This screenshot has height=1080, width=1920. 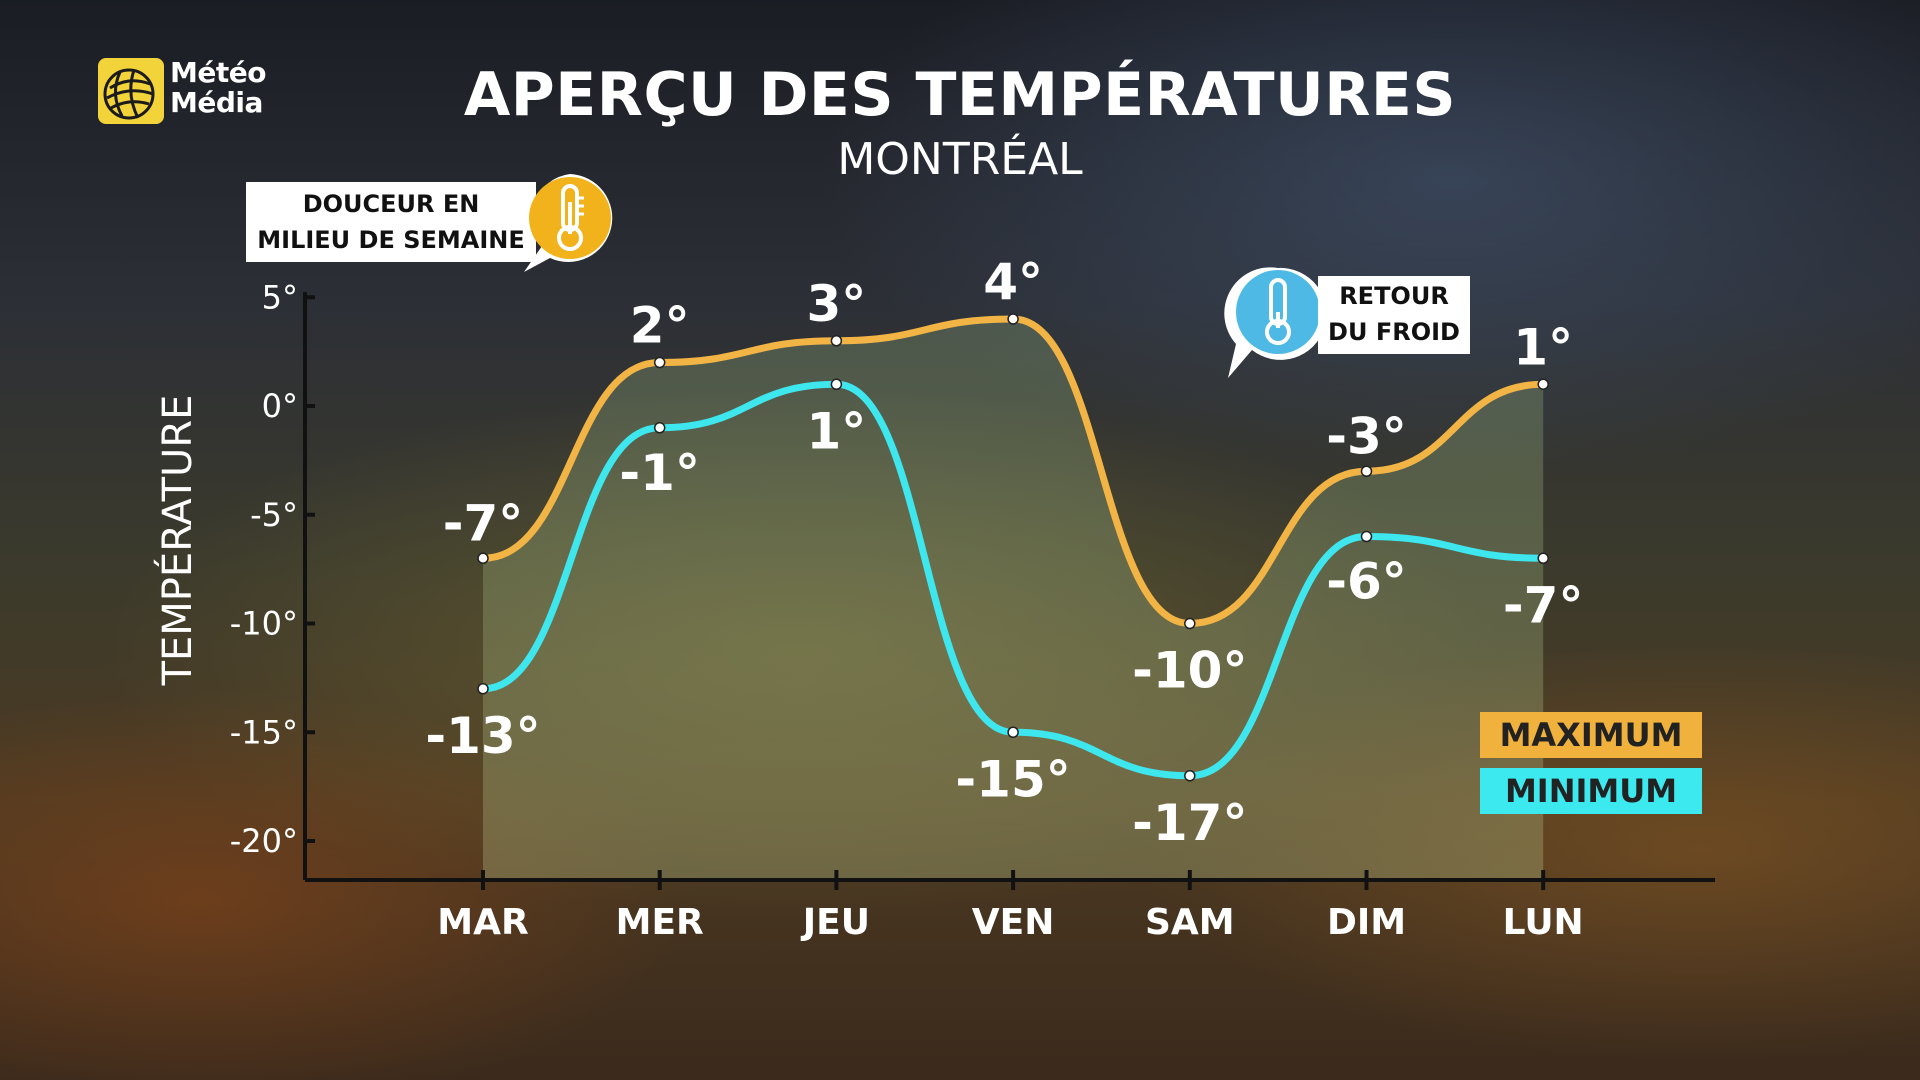 What do you see at coordinates (391, 240) in the screenshot?
I see `callout-left-line2: MILIEU DE SEMAINE` at bounding box center [391, 240].